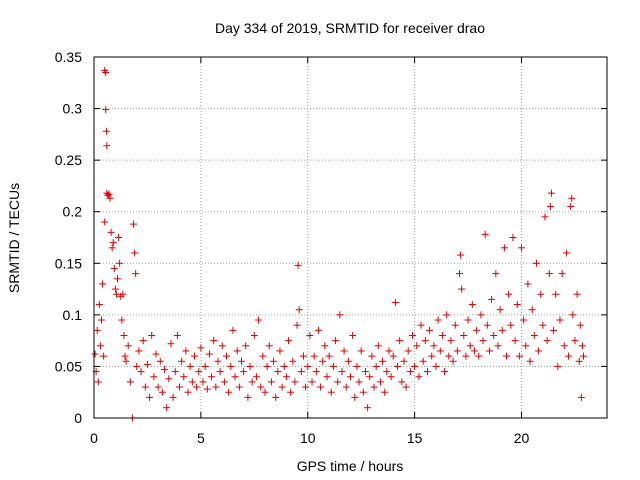 This screenshot has width=640, height=480. What do you see at coordinates (14, 238) in the screenshot?
I see `y-axis-label: SRMTID / TECUs` at bounding box center [14, 238].